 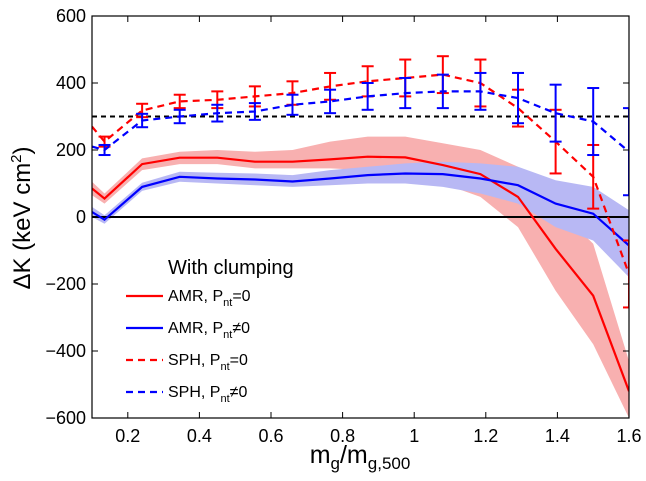 What do you see at coordinates (71, 16) in the screenshot?
I see `y-tick-label: 600` at bounding box center [71, 16].